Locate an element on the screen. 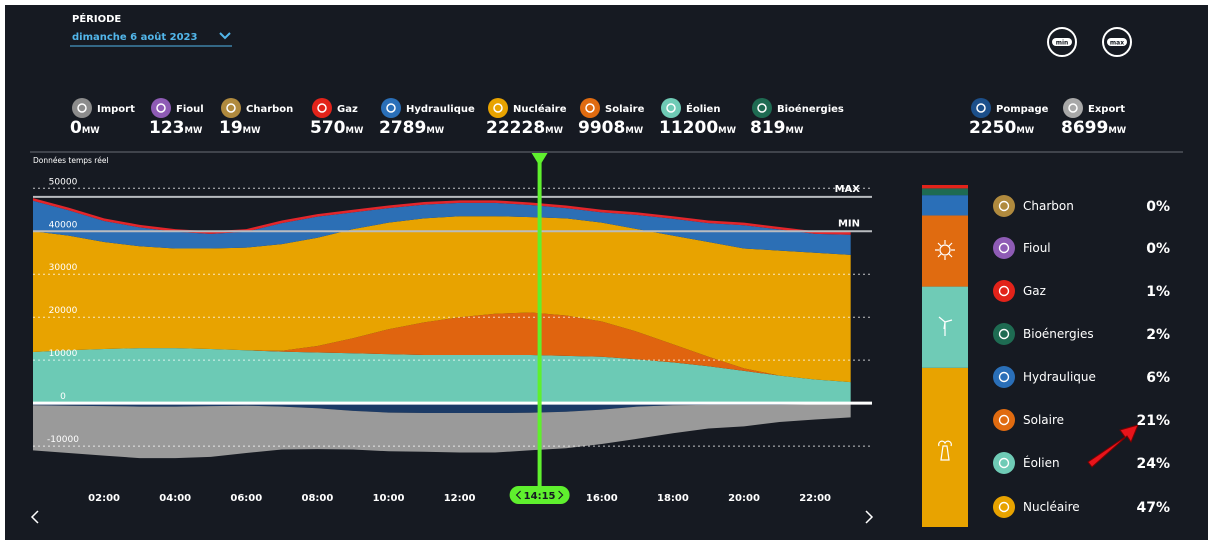 This screenshot has height=545, width=1213. button-label: max is located at coordinates (1117, 43).